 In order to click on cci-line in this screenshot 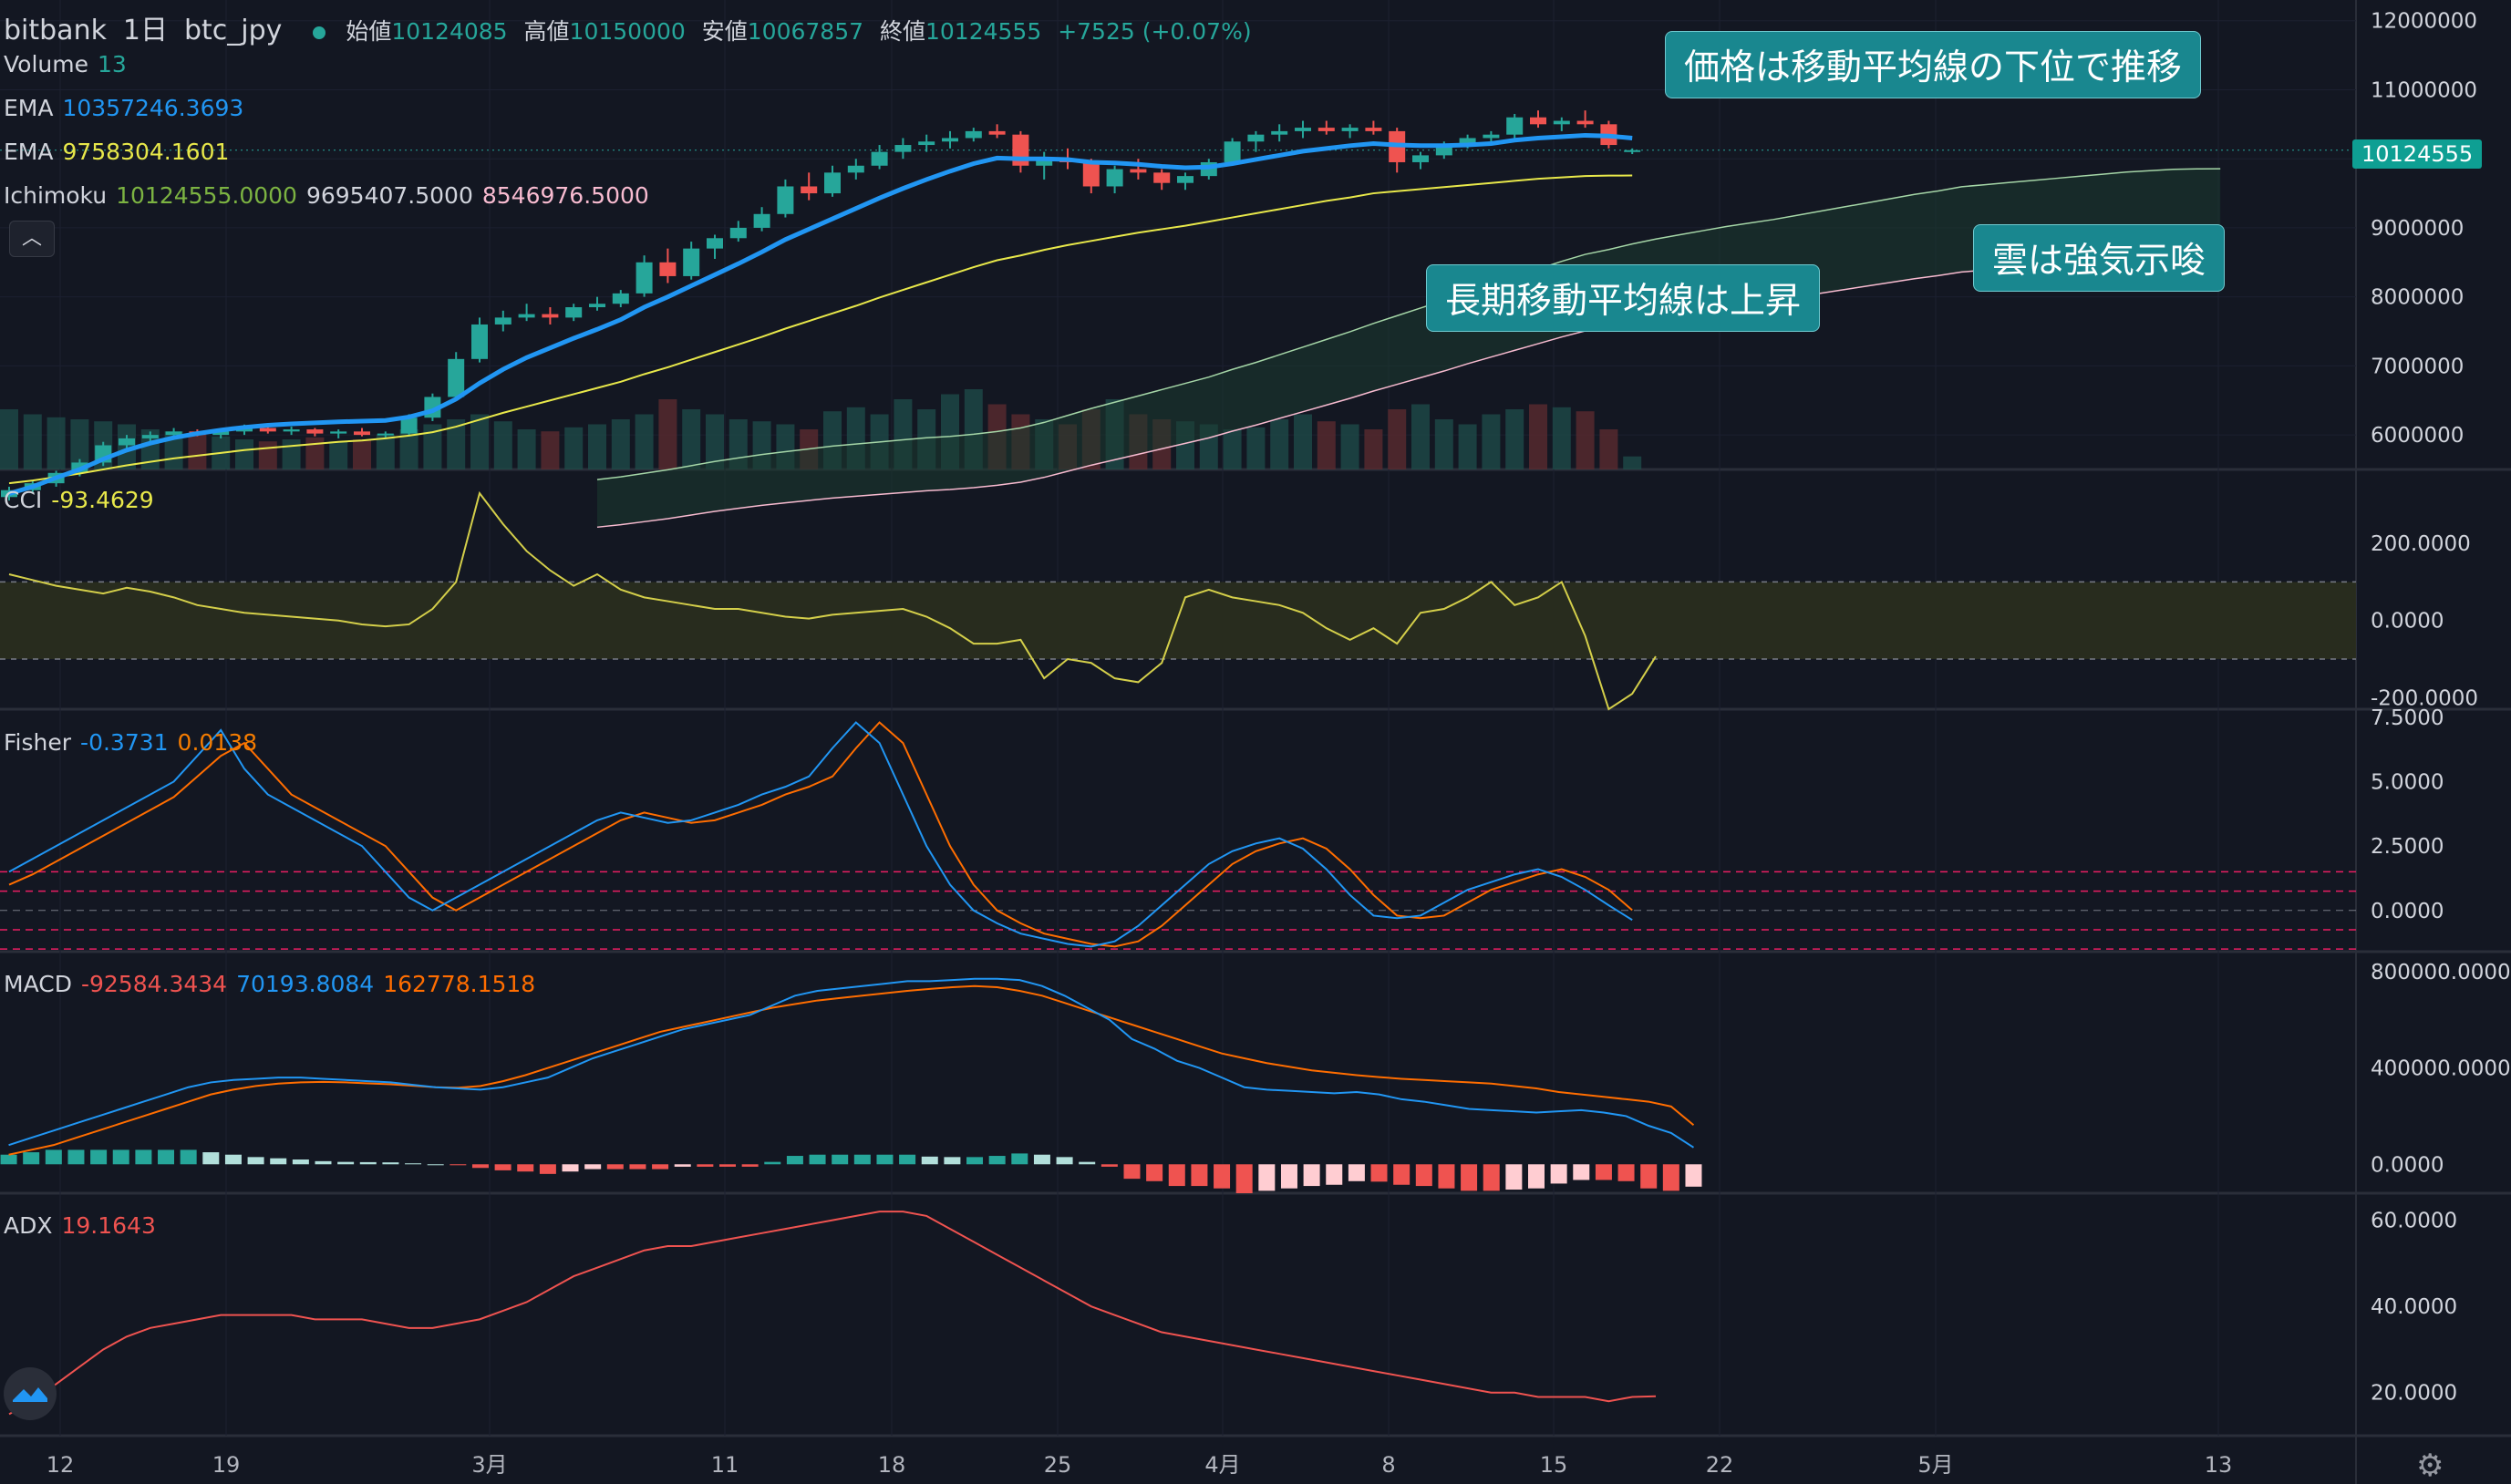, I will do `click(832, 600)`.